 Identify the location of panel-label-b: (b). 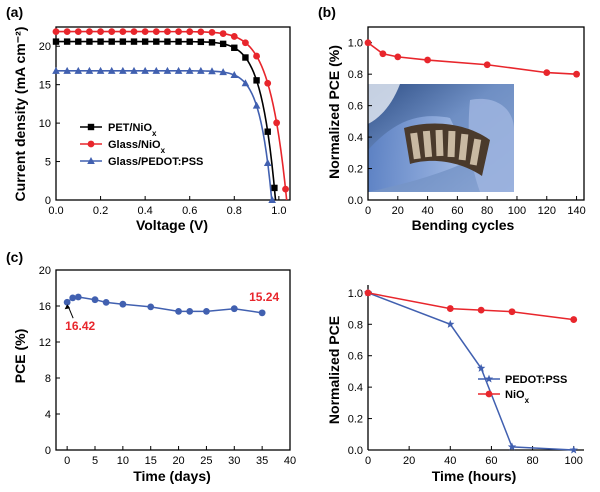
(327, 12).